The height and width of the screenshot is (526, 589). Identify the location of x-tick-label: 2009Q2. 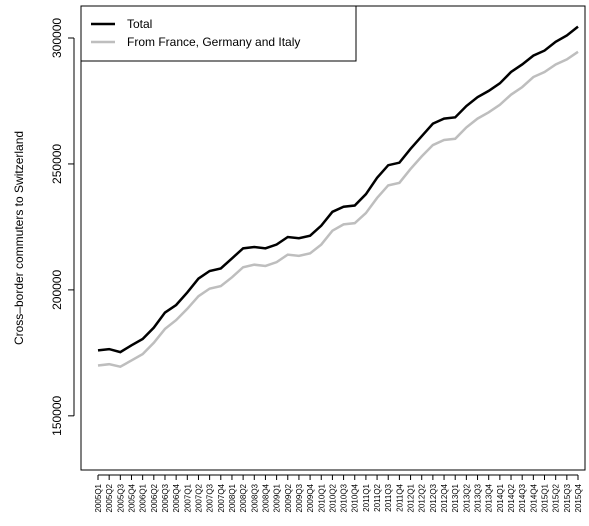
(288, 497).